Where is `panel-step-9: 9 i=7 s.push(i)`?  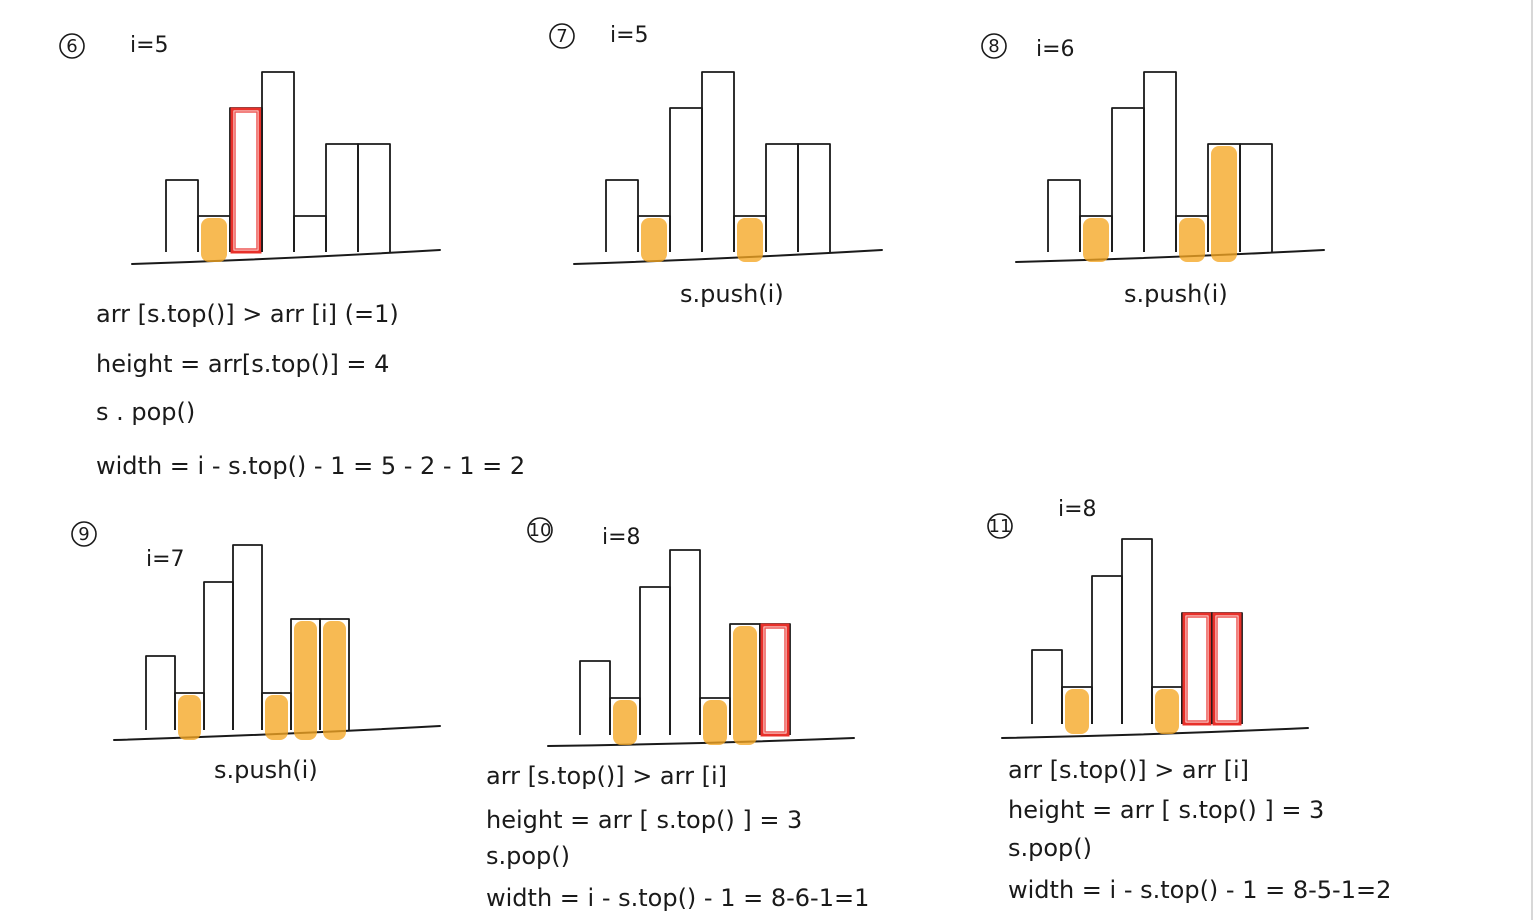 panel-step-9: 9 i=7 s.push(i) is located at coordinates (256, 652).